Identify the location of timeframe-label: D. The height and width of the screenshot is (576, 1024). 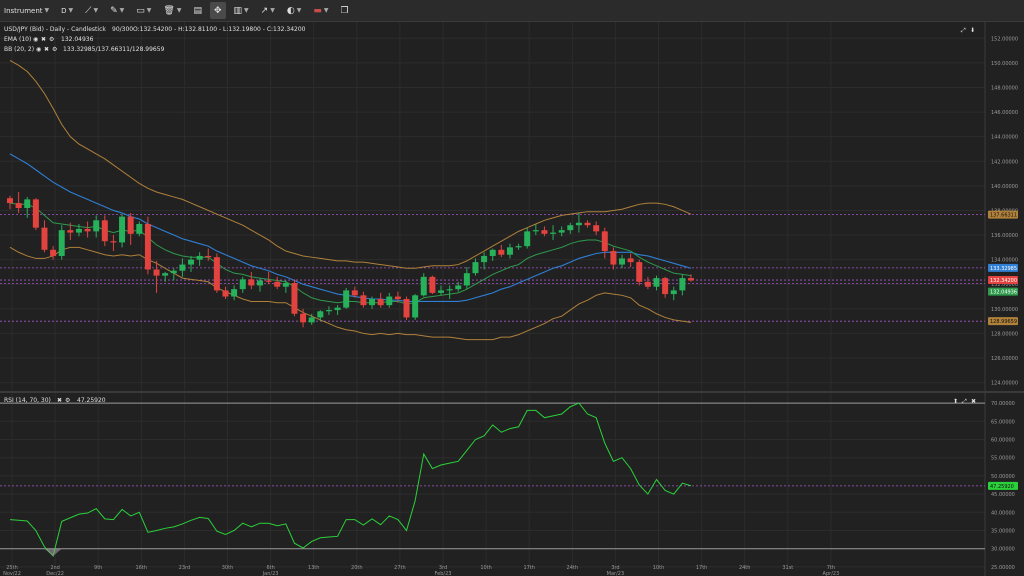
(64, 10).